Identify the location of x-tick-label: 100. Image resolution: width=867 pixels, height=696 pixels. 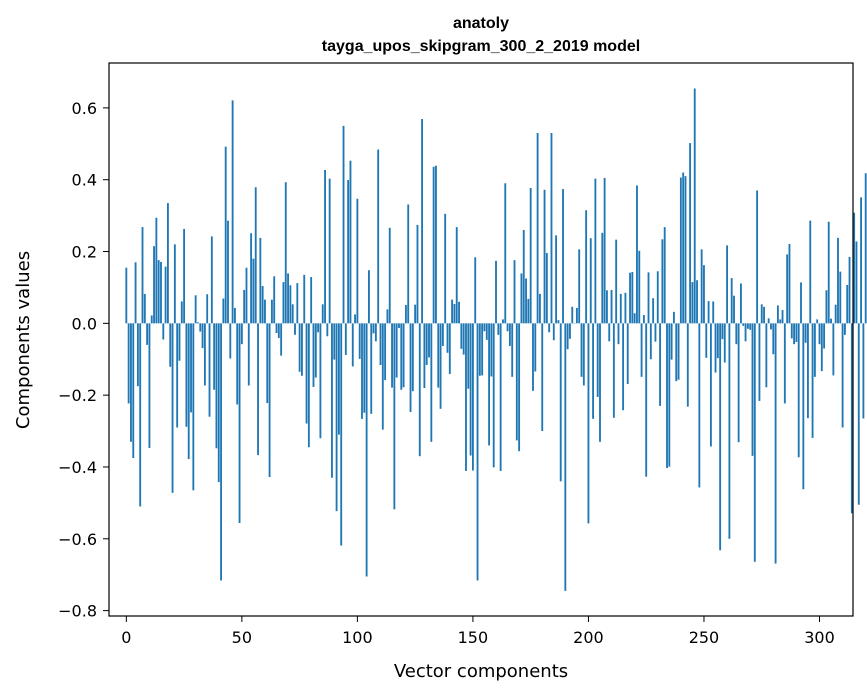
(357, 637).